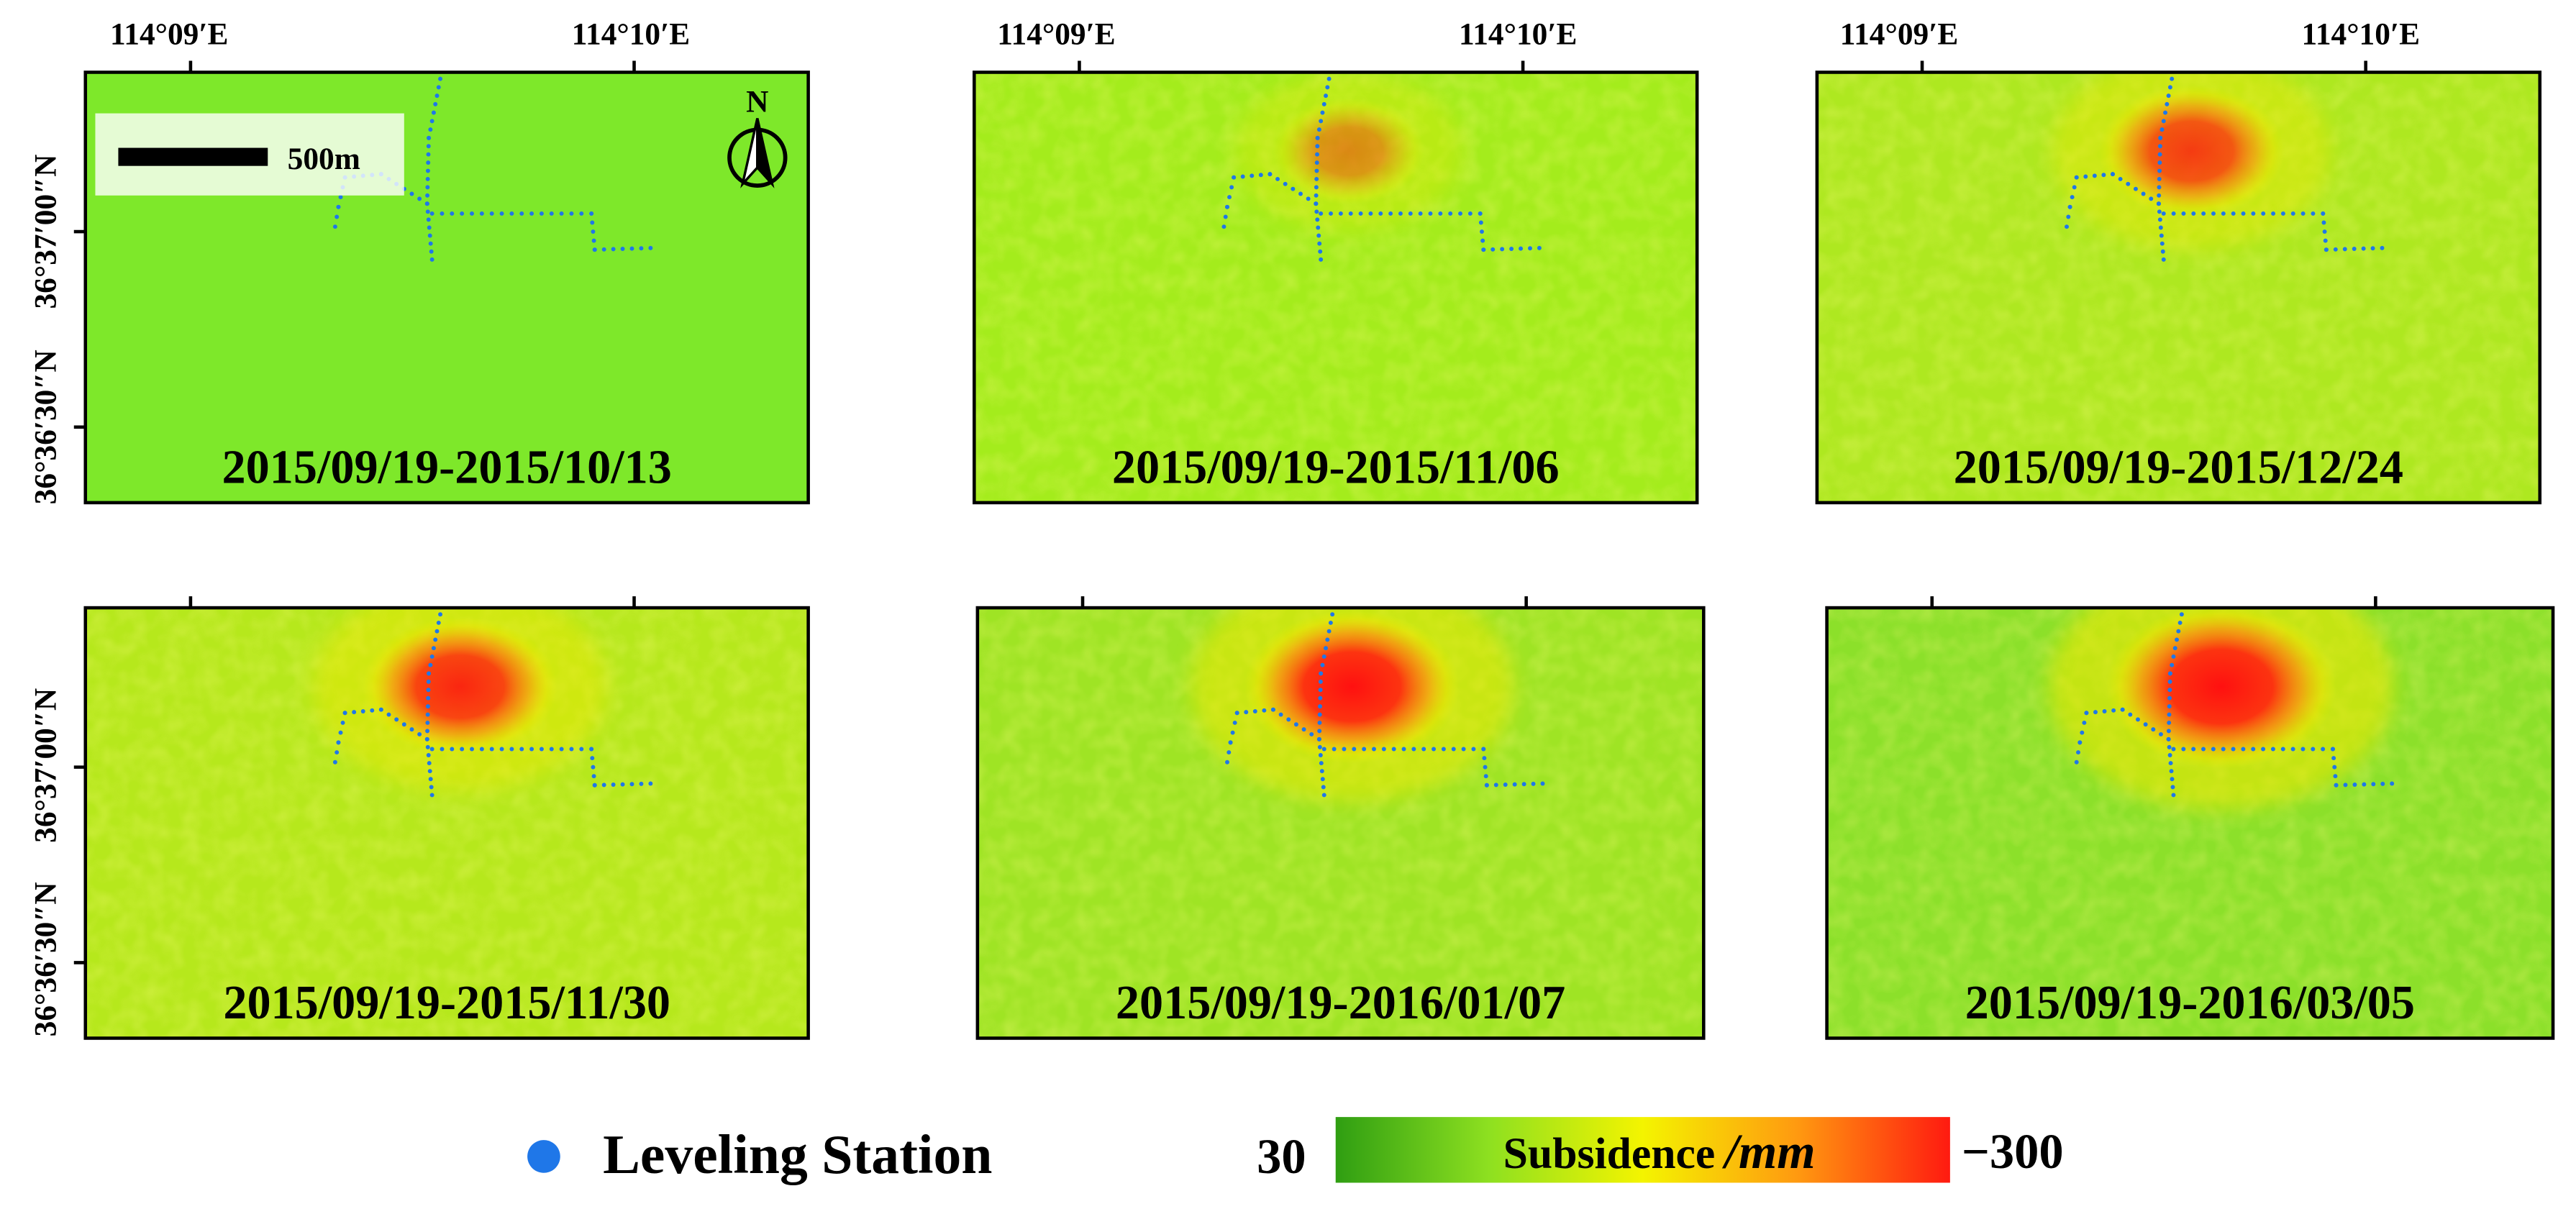 This screenshot has width=2576, height=1209. I want to click on map-panel: 2015/09/19-2016/01/07, so click(1340, 818).